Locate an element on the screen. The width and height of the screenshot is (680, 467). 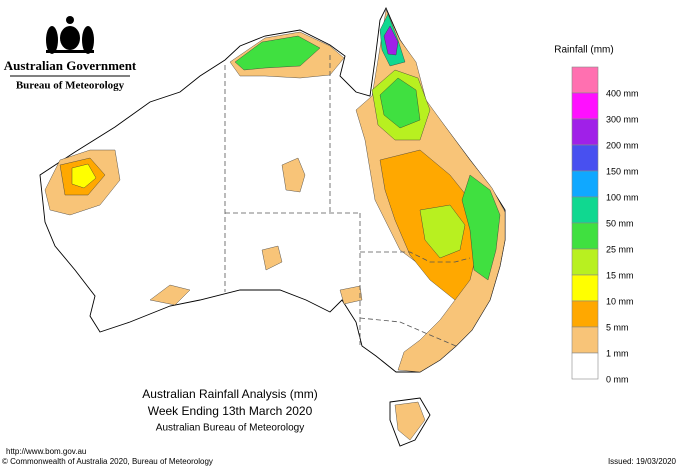
legend-label: 150 mm is located at coordinates (622, 171).